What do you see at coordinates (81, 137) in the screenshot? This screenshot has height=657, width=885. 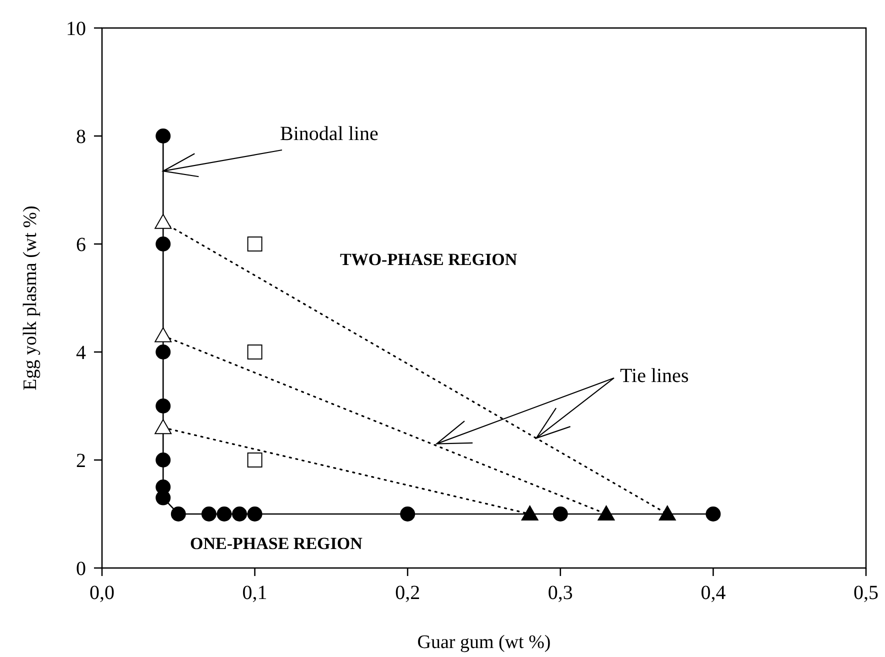 I see `y-tick-label: 8` at bounding box center [81, 137].